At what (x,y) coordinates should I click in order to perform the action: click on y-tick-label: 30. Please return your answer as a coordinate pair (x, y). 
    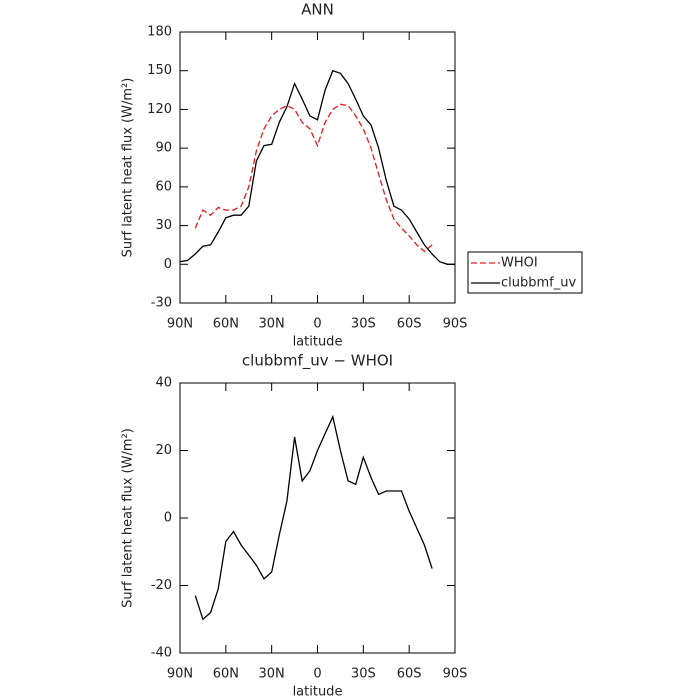
    Looking at the image, I should click on (163, 225).